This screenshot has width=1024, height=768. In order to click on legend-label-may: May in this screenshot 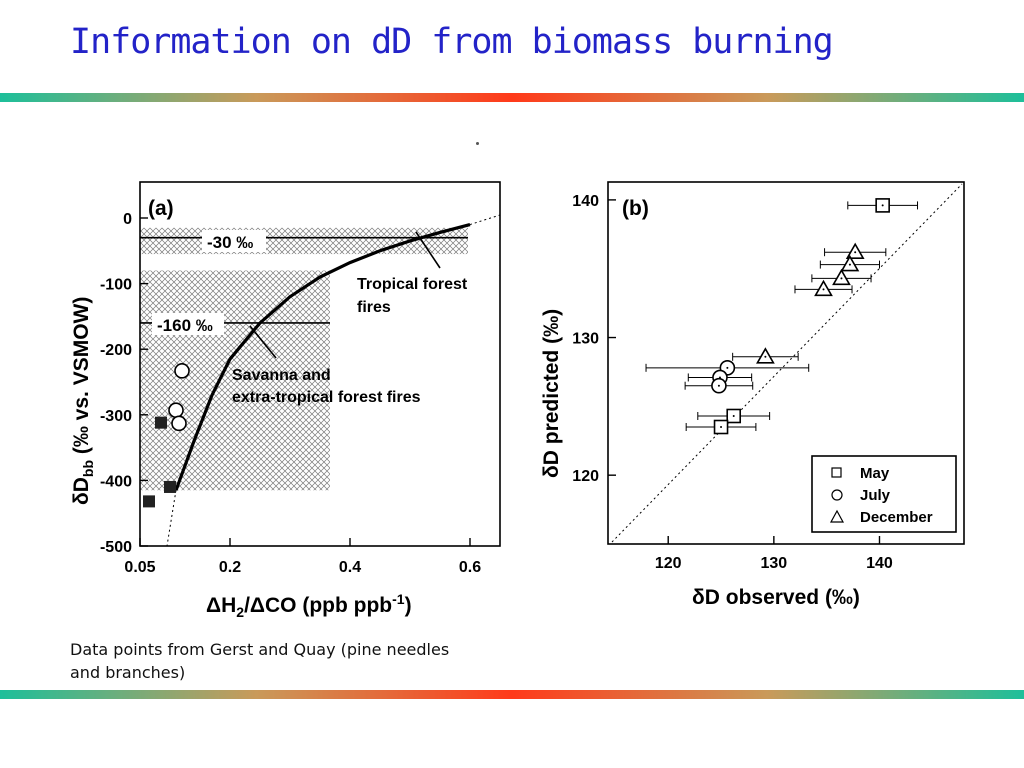, I will do `click(875, 473)`.